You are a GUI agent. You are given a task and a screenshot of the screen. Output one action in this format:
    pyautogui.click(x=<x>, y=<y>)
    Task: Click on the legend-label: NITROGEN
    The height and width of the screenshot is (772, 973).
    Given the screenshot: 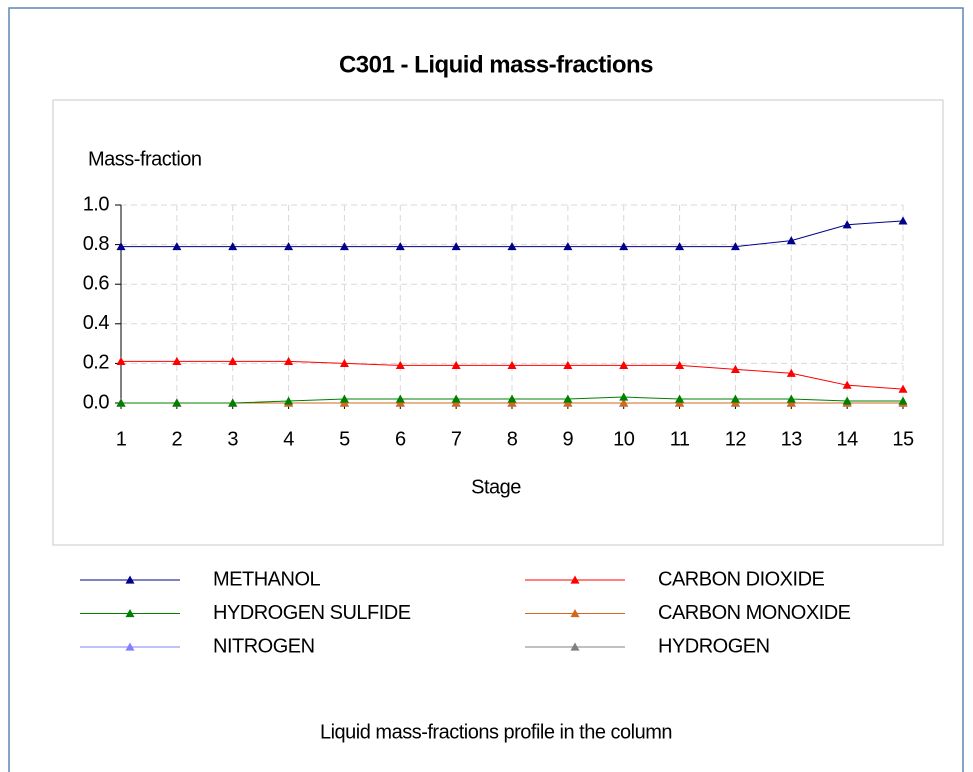 What is the action you would take?
    pyautogui.click(x=264, y=646)
    